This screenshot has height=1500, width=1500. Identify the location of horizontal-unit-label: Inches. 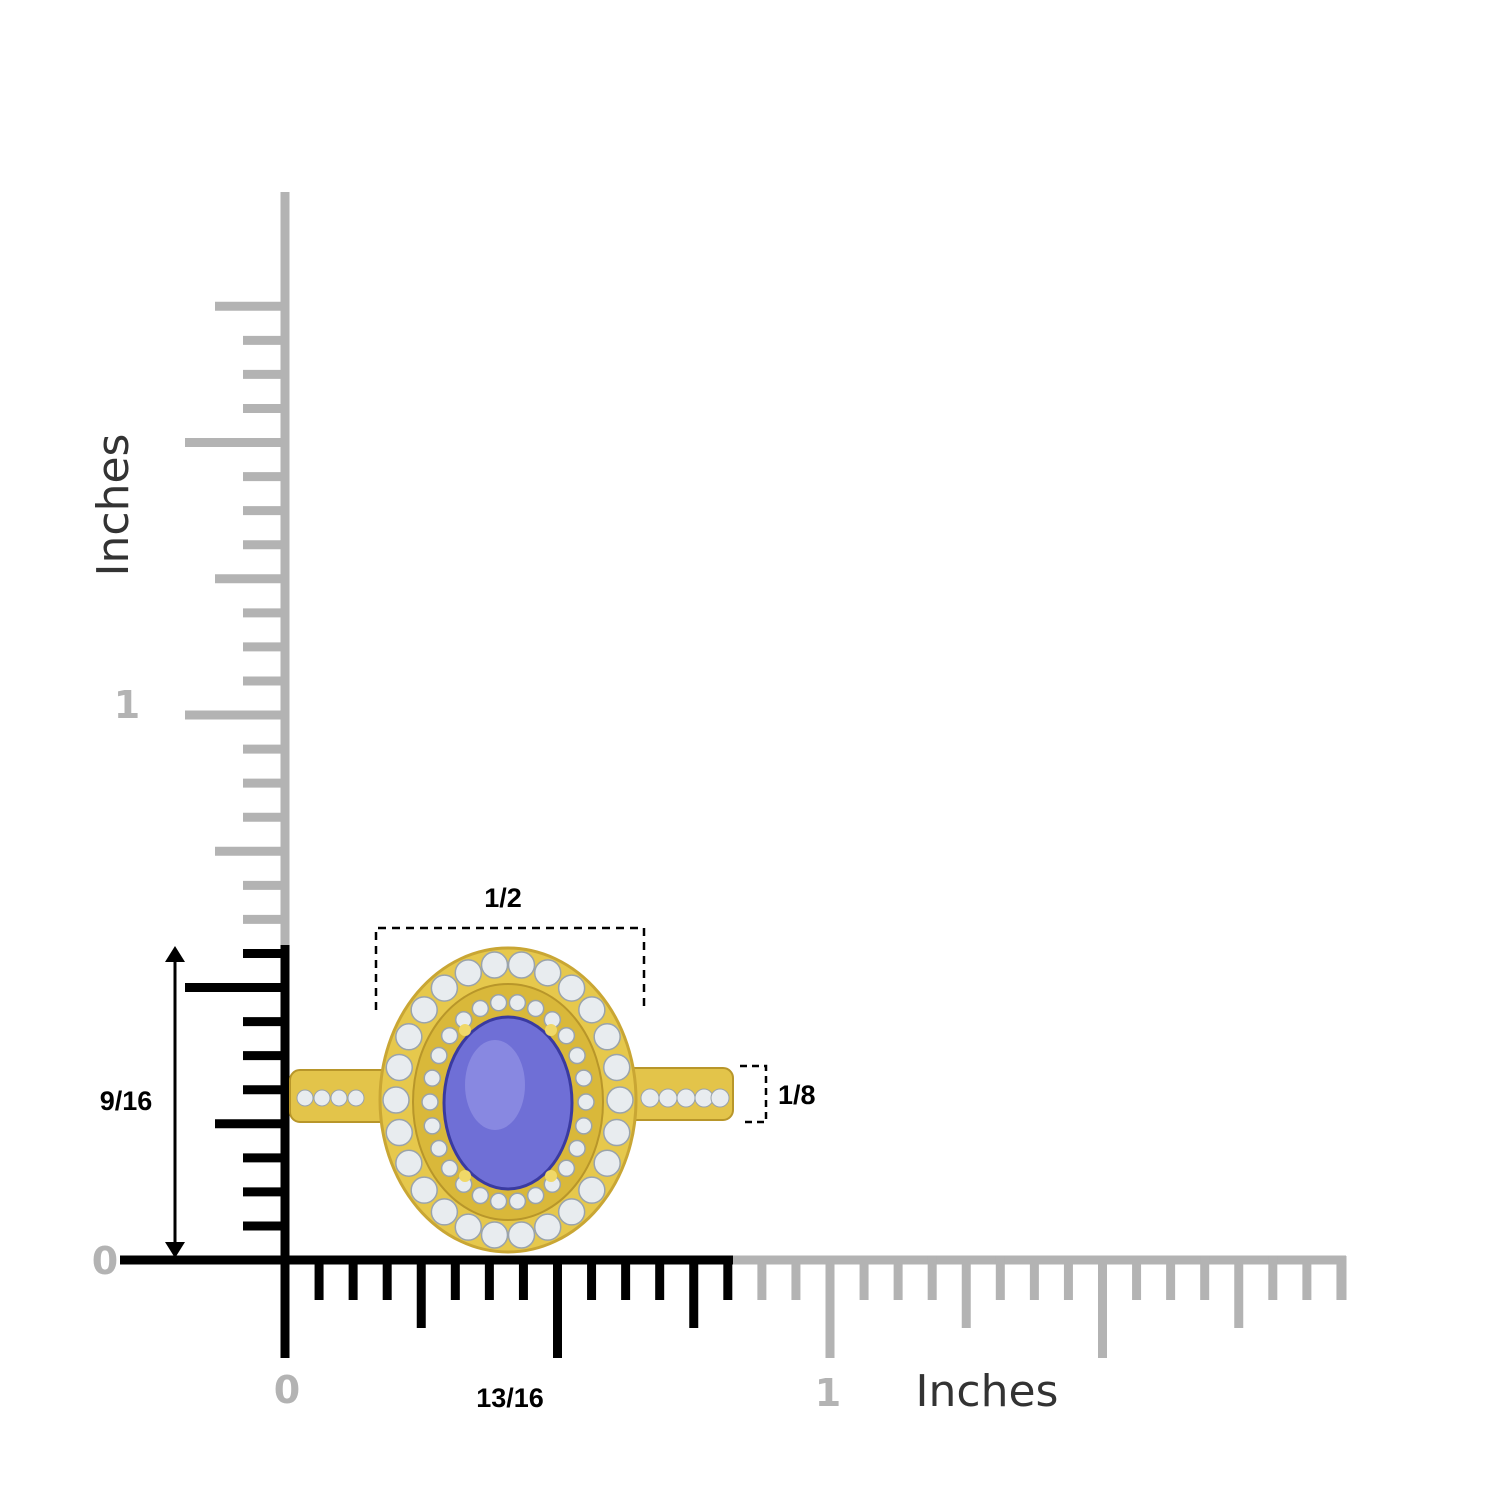
(987, 1391).